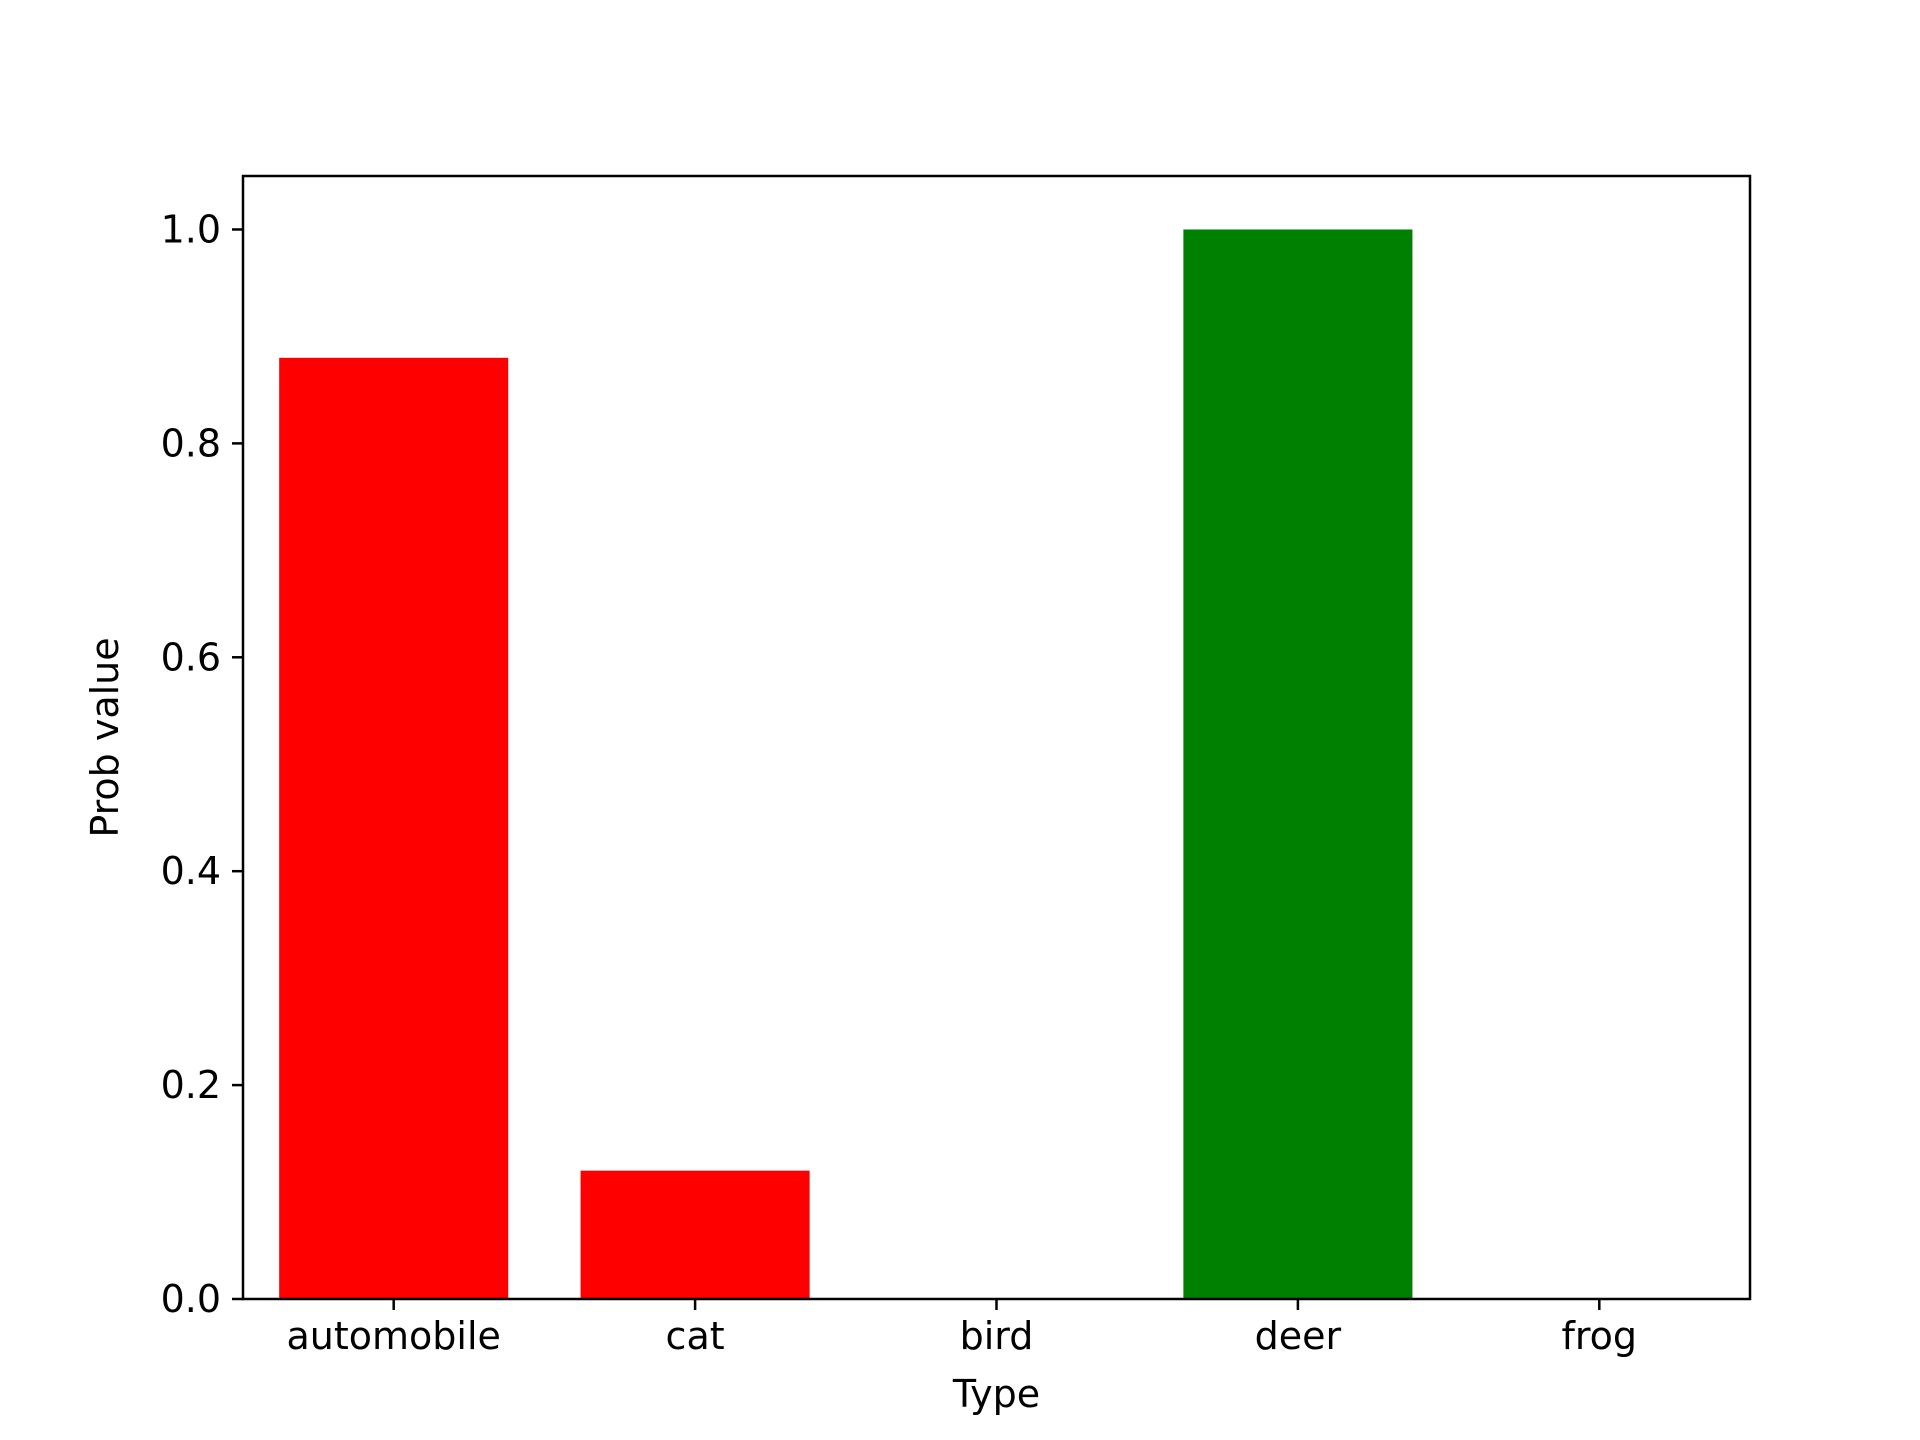 This screenshot has width=1920, height=1440. Describe the element at coordinates (191, 1085) in the screenshot. I see `y-tick-label: 0.2` at that location.